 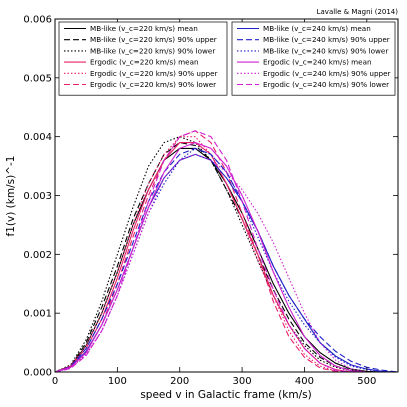 What do you see at coordinates (153, 39) in the screenshot?
I see `legend-left-label-1: MB-like (v_c=220 km/s) 90% upper` at bounding box center [153, 39].